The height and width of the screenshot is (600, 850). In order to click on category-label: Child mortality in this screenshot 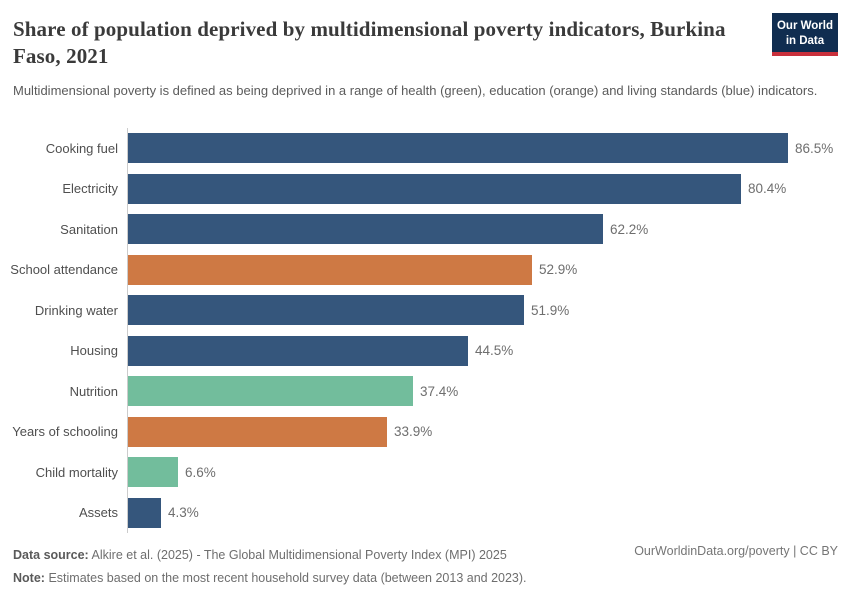, I will do `click(76, 472)`.